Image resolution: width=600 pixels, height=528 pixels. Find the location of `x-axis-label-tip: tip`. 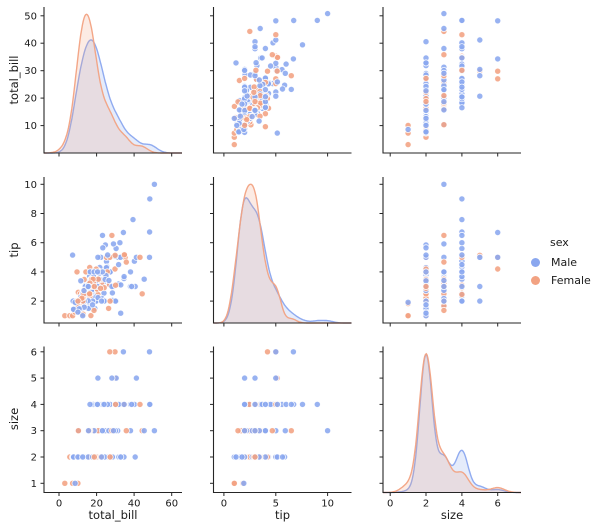

x-axis-label-tip: tip is located at coordinates (282, 515).